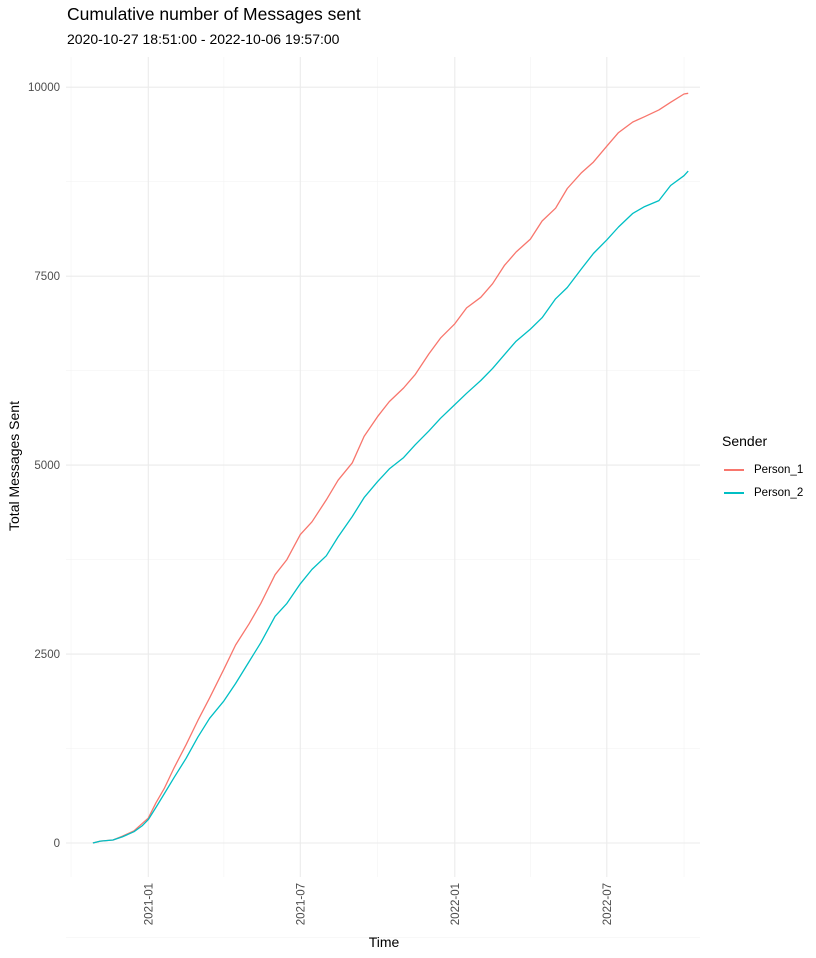 The image size is (816, 958). Describe the element at coordinates (779, 492) in the screenshot. I see `legend-label-person-2: Person_2` at that location.